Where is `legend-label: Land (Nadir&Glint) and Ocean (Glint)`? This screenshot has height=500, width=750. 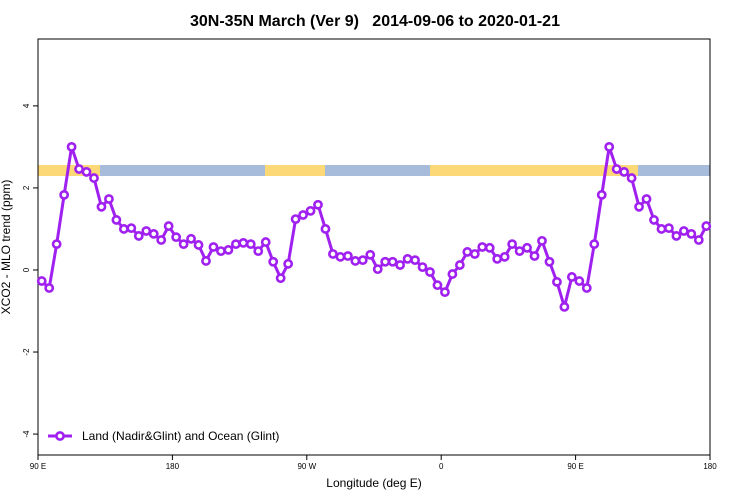
legend-label: Land (Nadir&Glint) and Ocean (Glint) is located at coordinates (180, 436).